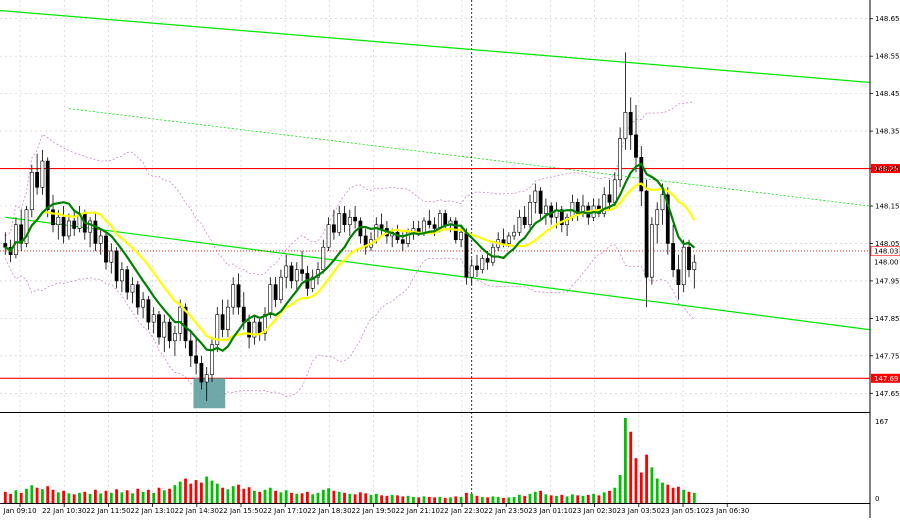 This screenshot has width=900, height=522. Describe the element at coordinates (886, 263) in the screenshot. I see `last-price-label: 148.00` at that location.